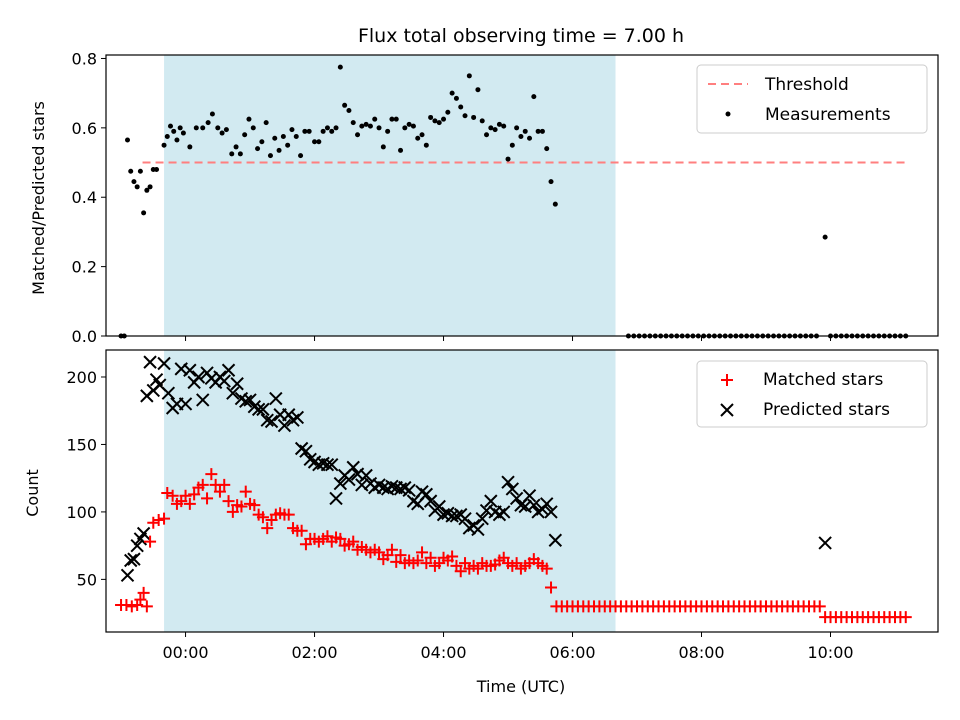 The height and width of the screenshot is (720, 960). Describe the element at coordinates (84, 197) in the screenshot. I see `ratio-ytick-label: 0.4` at that location.